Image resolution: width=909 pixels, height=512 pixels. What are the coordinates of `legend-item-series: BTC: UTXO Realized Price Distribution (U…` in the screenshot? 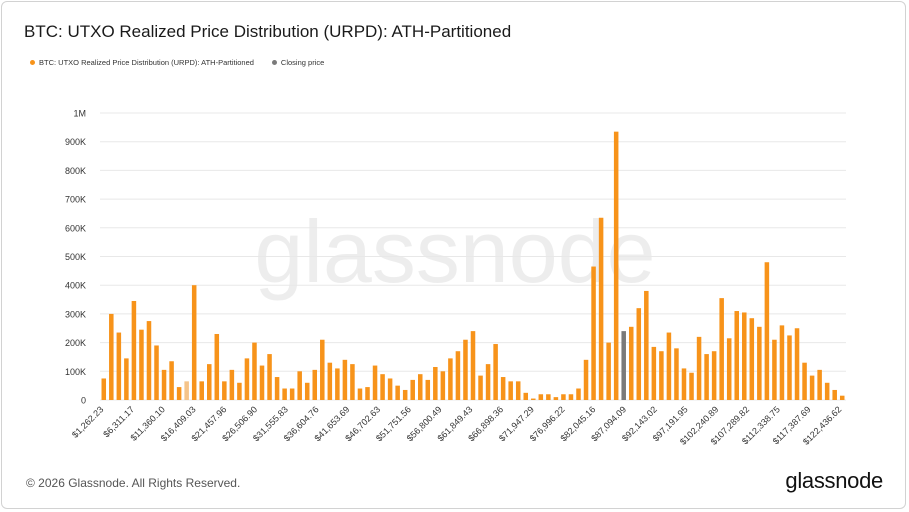 It's located at (142, 62).